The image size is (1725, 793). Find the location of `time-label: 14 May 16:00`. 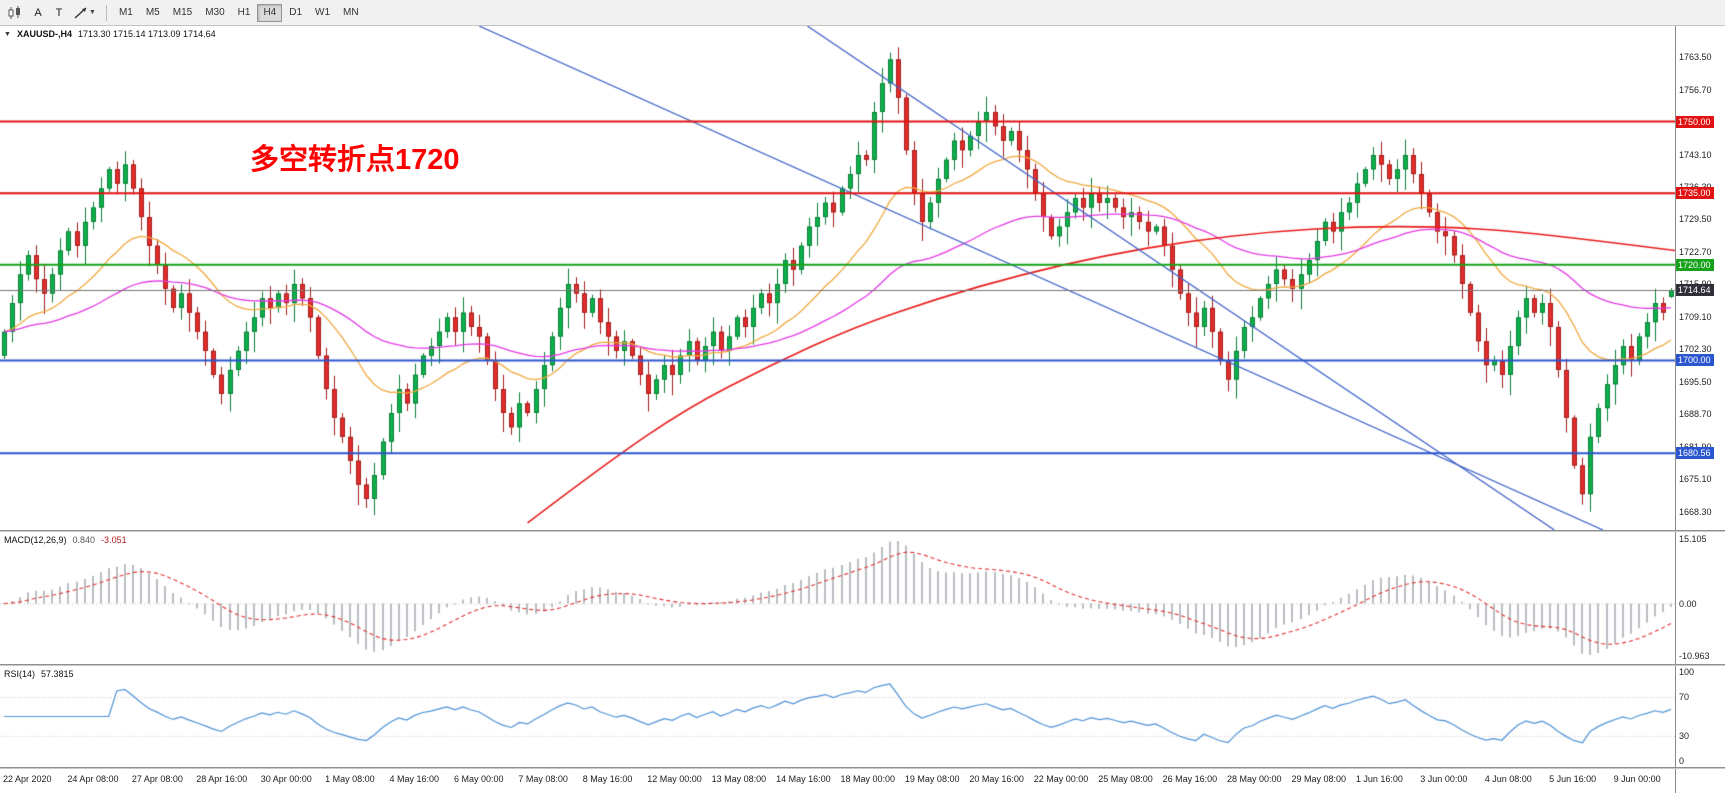

time-label: 14 May 16:00 is located at coordinates (803, 779).